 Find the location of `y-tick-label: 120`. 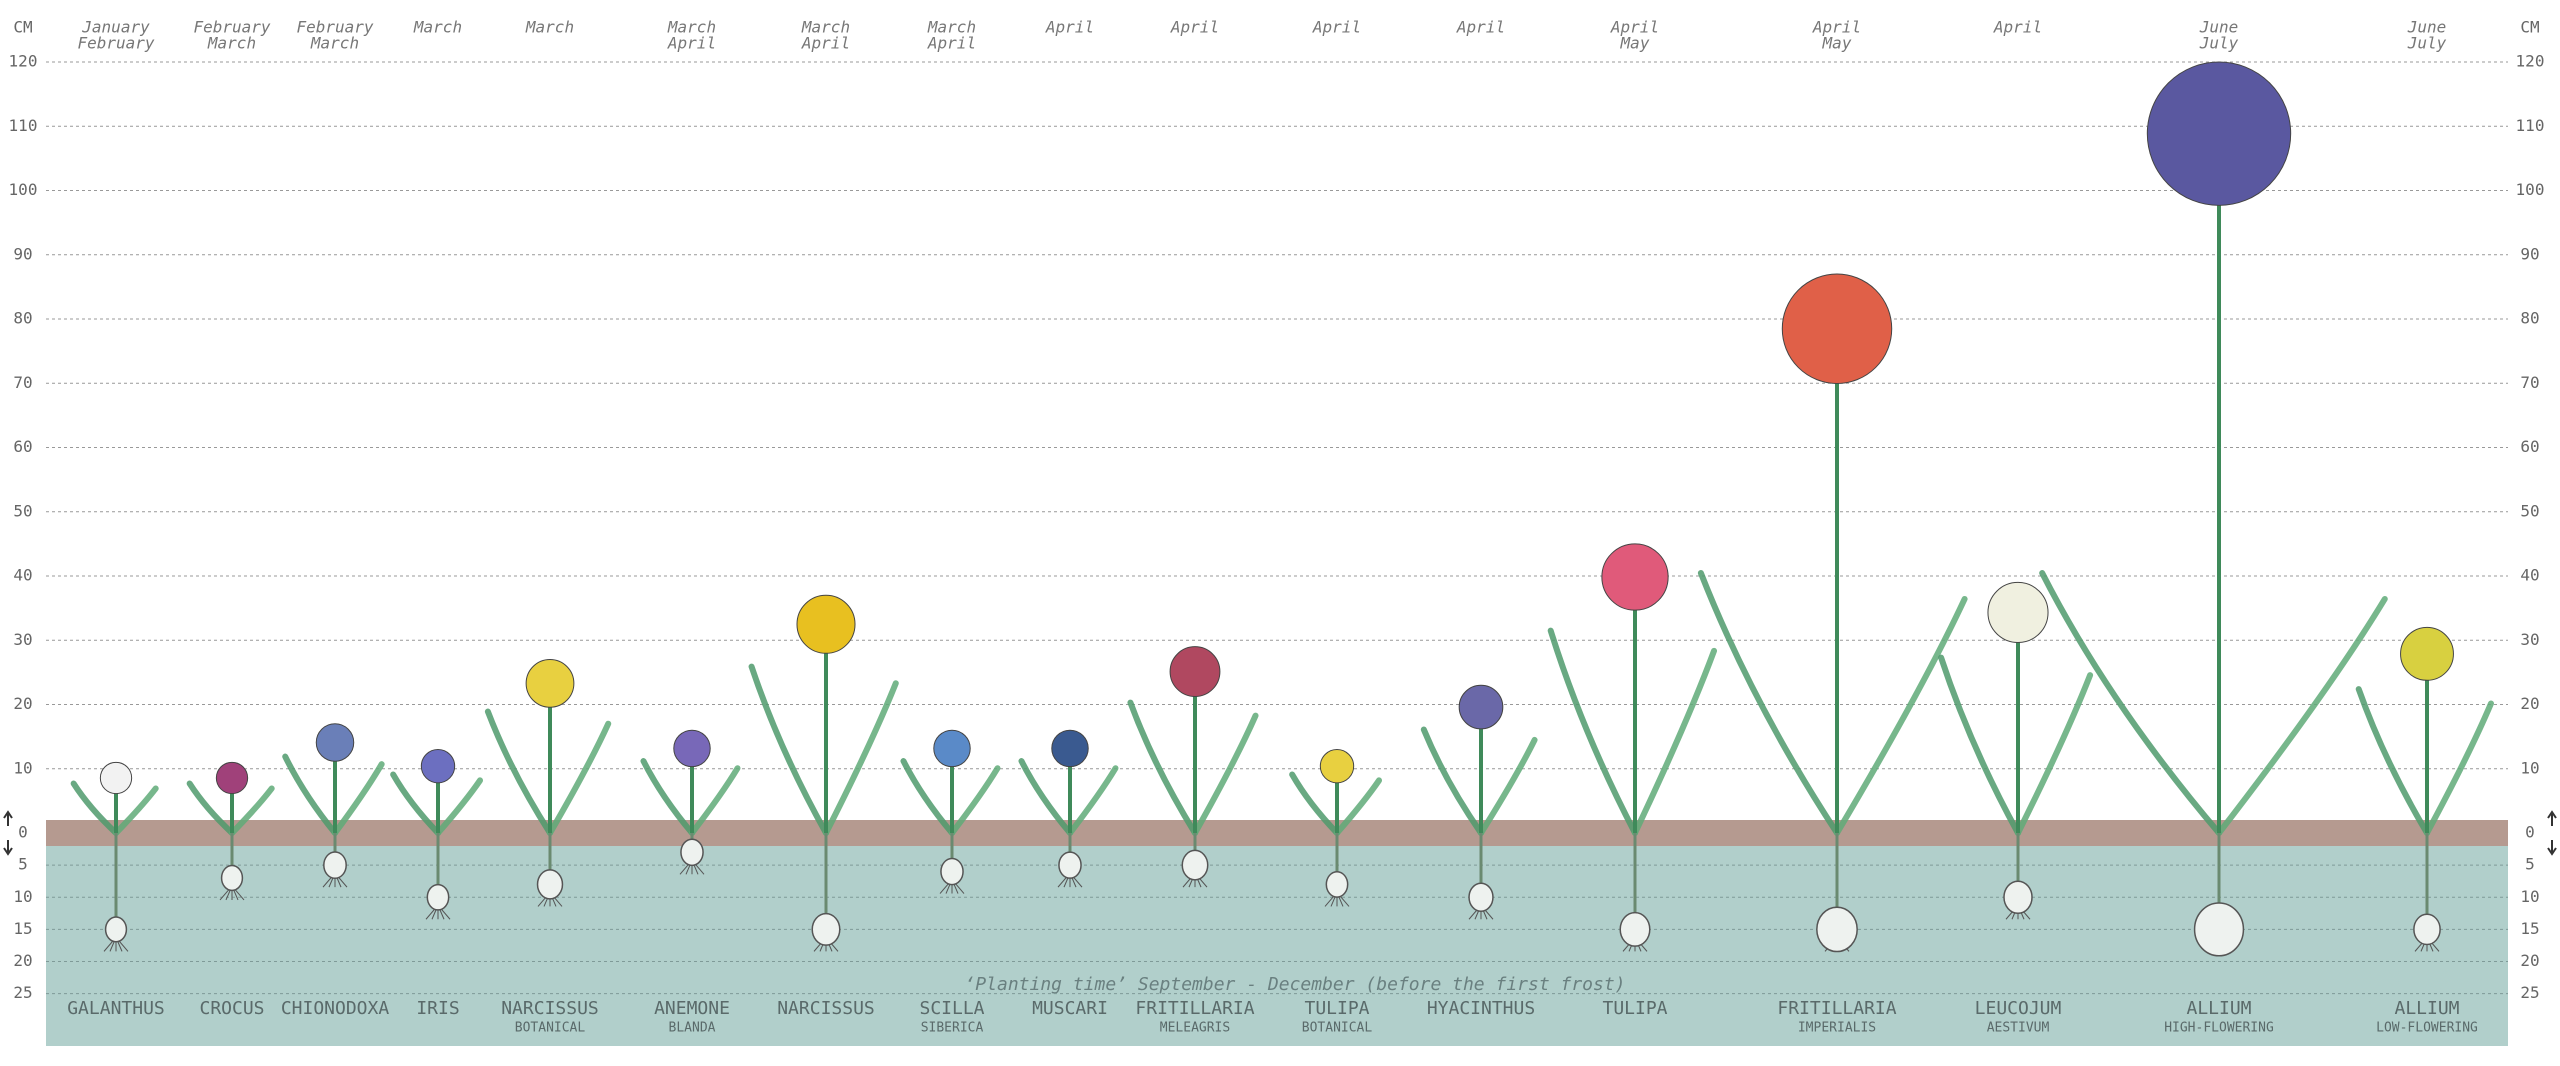

y-tick-label: 120 is located at coordinates (2530, 61).